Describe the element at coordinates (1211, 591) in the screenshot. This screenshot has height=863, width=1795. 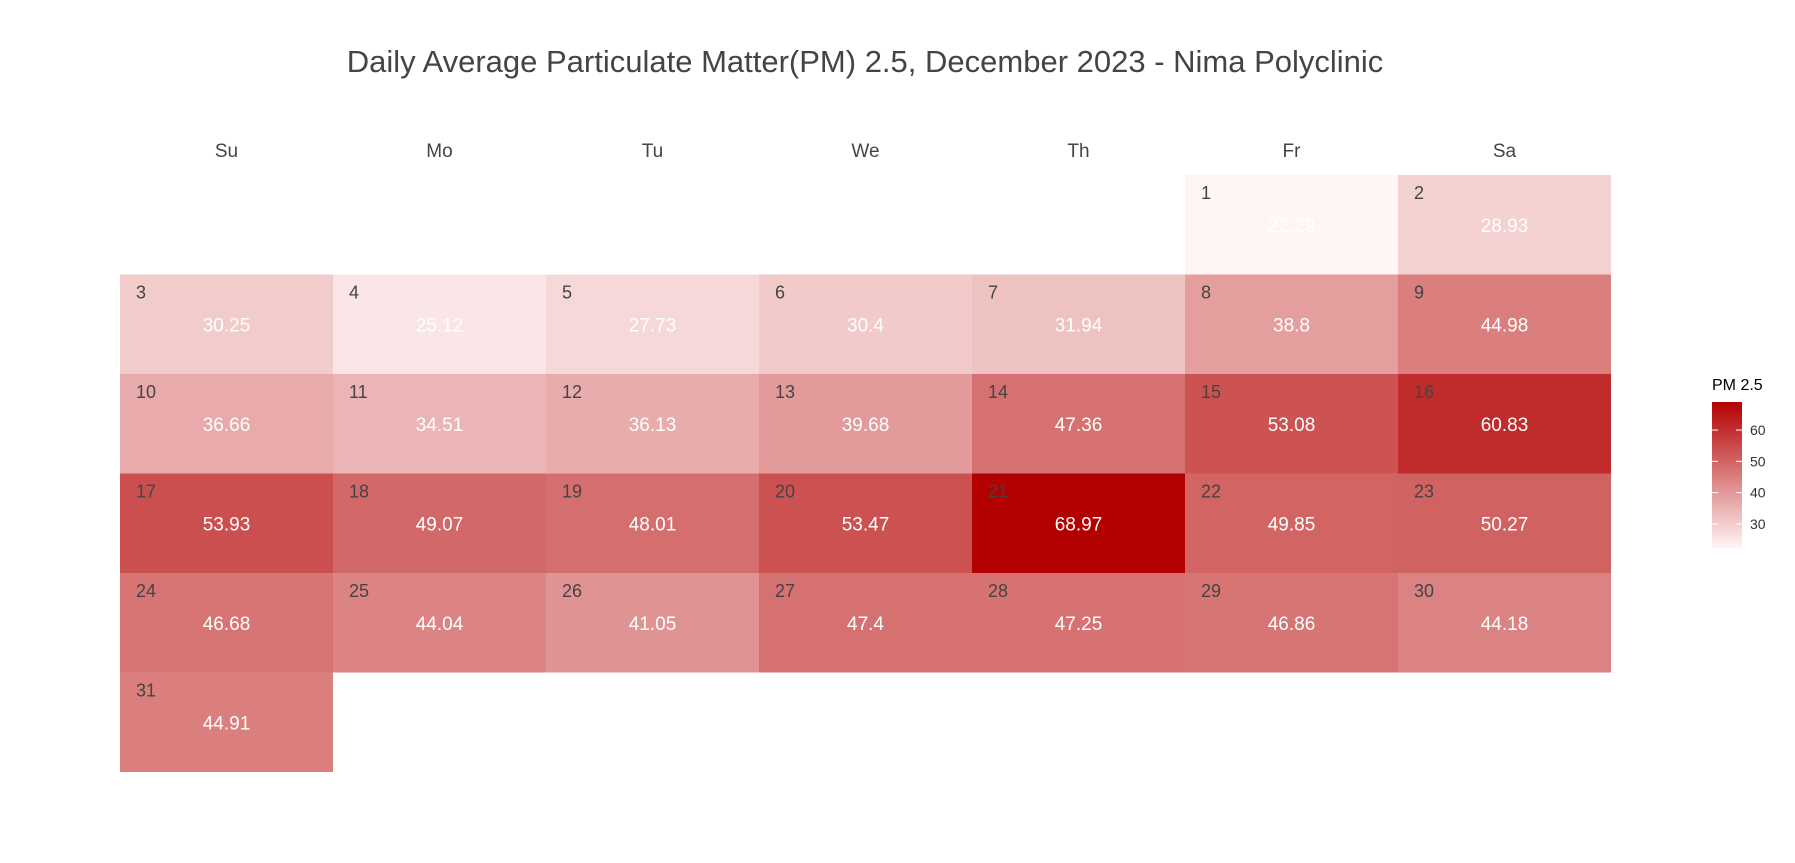
I see `day-number-label: 29` at that location.